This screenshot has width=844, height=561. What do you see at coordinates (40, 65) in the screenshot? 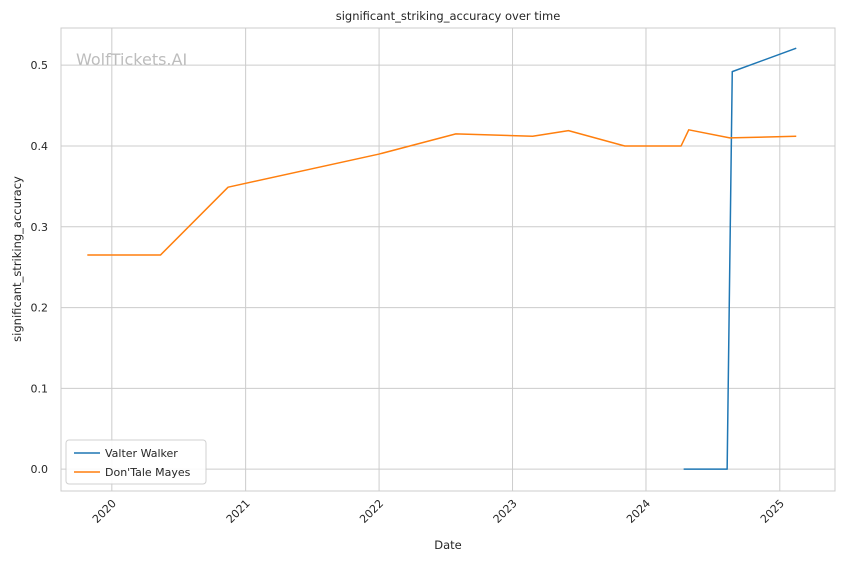
I see `y-tick-label: 0.5` at bounding box center [40, 65].